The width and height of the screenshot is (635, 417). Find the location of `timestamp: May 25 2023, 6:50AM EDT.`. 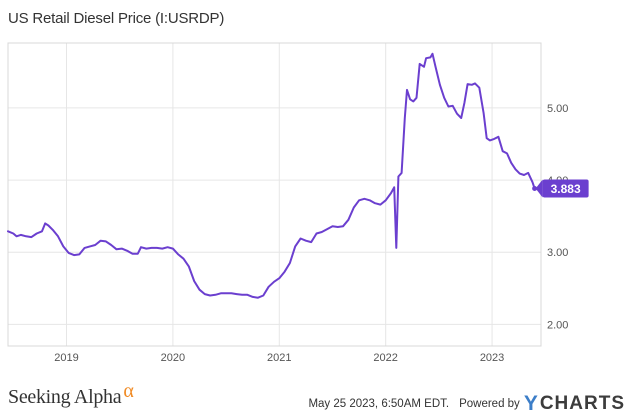

timestamp: May 25 2023, 6:50AM EDT. is located at coordinates (379, 404).